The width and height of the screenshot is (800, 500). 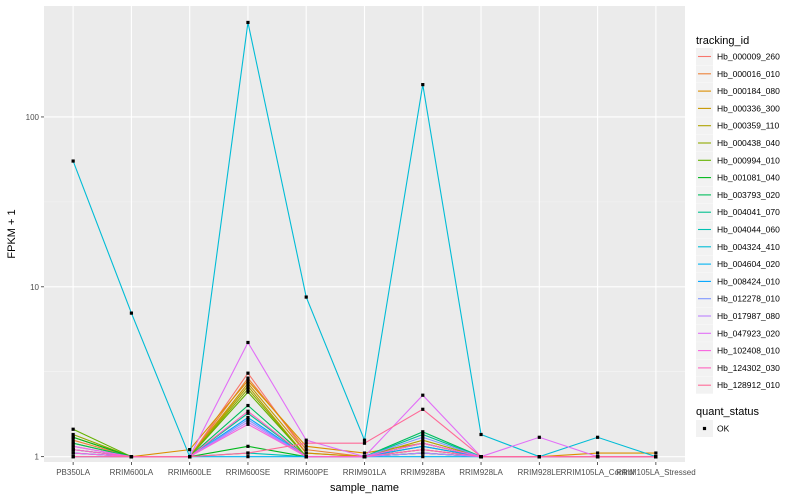 What do you see at coordinates (423, 472) in the screenshot?
I see `x-tick-label: RRIM928BA` at bounding box center [423, 472].